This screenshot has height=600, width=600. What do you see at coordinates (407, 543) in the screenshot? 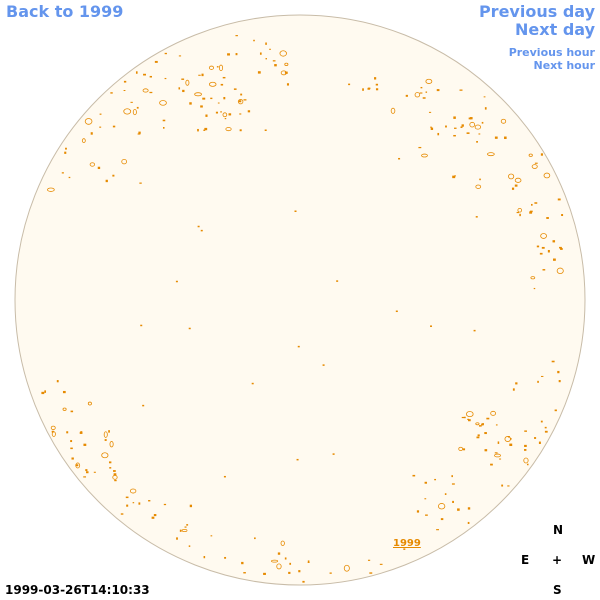
I see `region-year-link: 1999` at bounding box center [407, 543].